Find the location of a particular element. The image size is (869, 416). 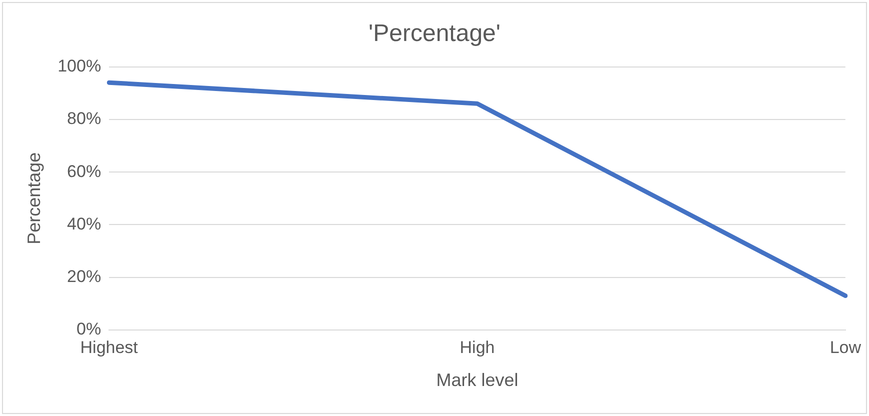

y-tick-label: 60% is located at coordinates (84, 171).